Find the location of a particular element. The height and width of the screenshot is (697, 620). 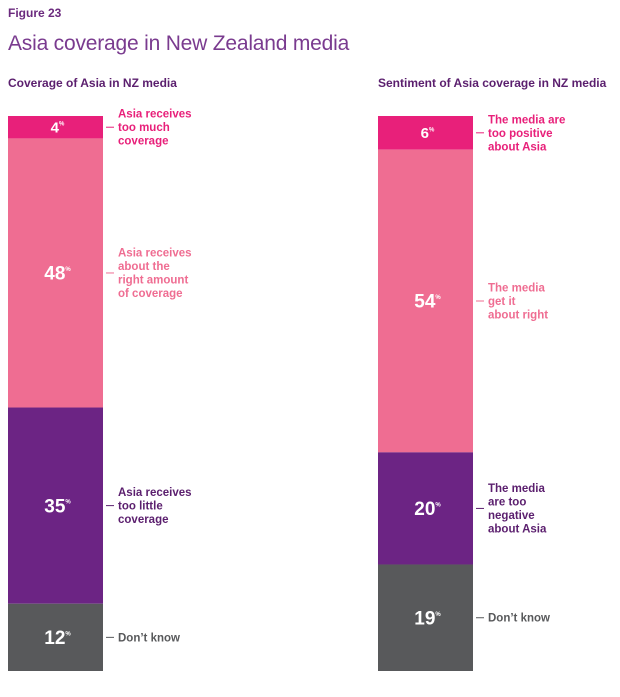

segment-0-value-label: 4% is located at coordinates (58, 127).